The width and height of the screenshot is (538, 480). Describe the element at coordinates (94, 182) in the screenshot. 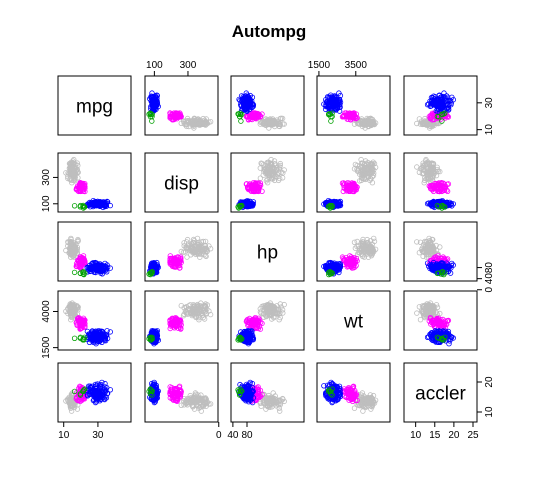

I see `panel-disp-vs-mpg` at that location.